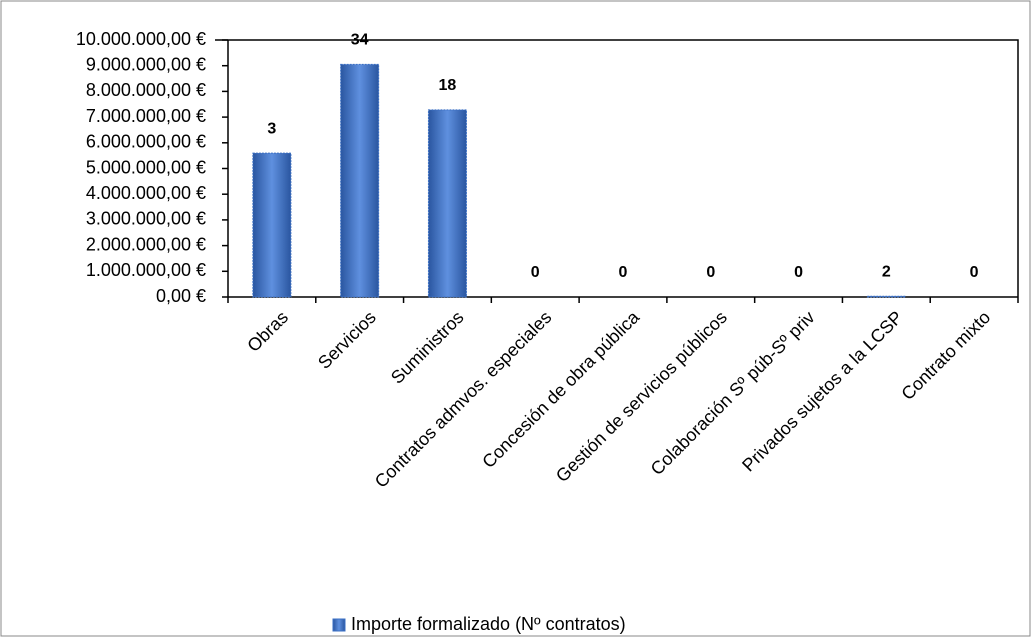 Image resolution: width=1031 pixels, height=637 pixels. What do you see at coordinates (181, 296) in the screenshot?
I see `y-tick-label: 0,00 €` at bounding box center [181, 296].